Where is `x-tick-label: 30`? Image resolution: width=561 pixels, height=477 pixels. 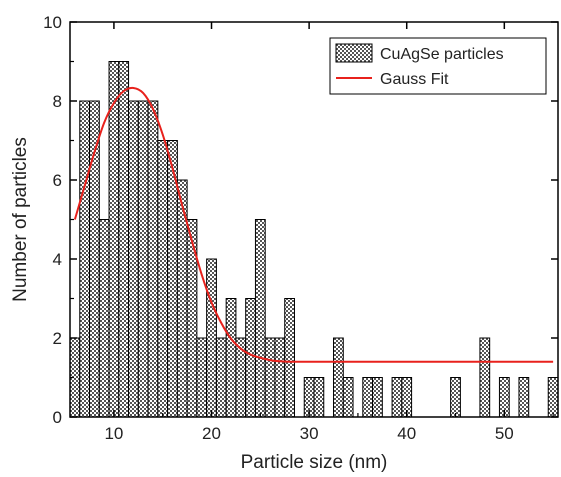
x-tick-label: 30 is located at coordinates (309, 433).